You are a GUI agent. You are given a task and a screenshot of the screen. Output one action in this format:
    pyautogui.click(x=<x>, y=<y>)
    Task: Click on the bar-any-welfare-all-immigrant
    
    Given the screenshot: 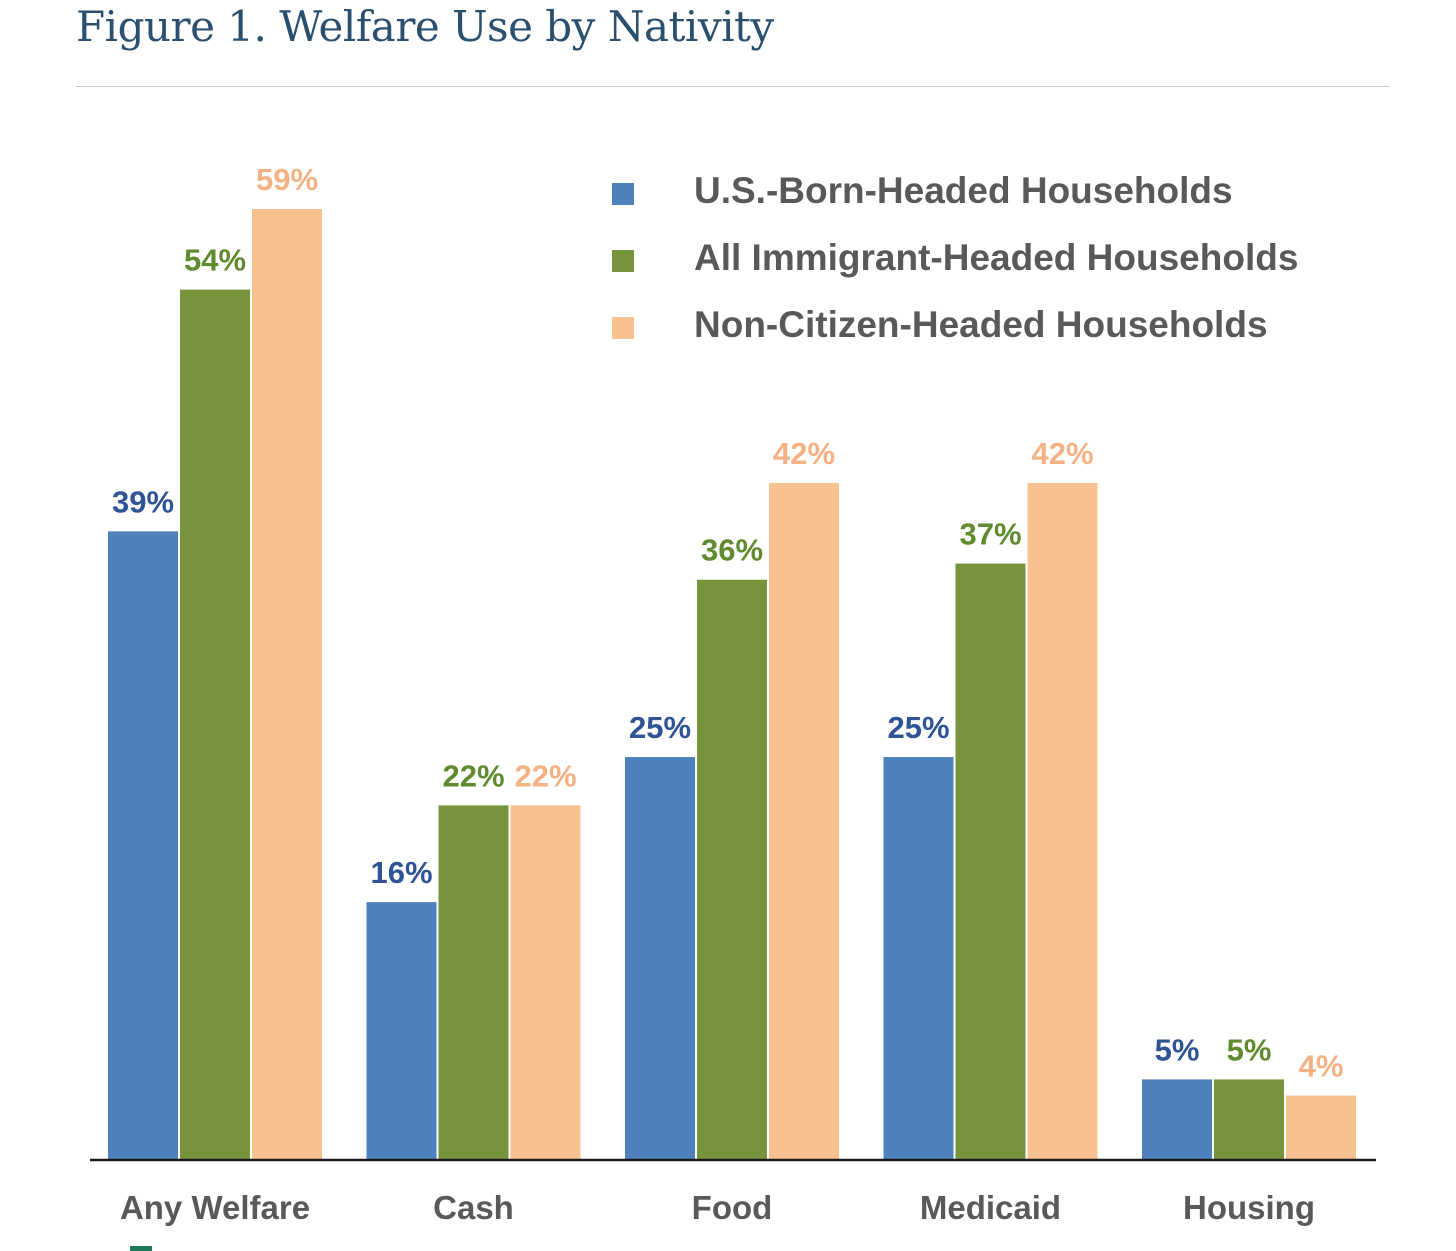 What is the action you would take?
    pyautogui.click(x=215, y=724)
    